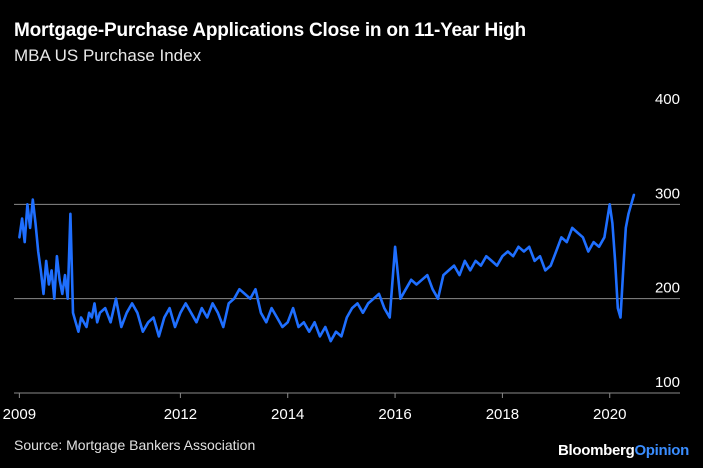  Describe the element at coordinates (287, 414) in the screenshot. I see `x-tick-label-2014: 2014` at that location.